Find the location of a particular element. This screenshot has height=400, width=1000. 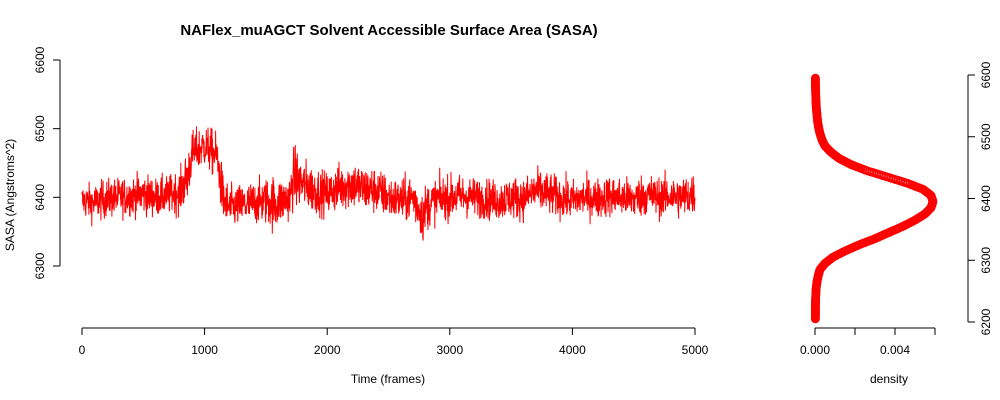

density-points is located at coordinates (874, 198).